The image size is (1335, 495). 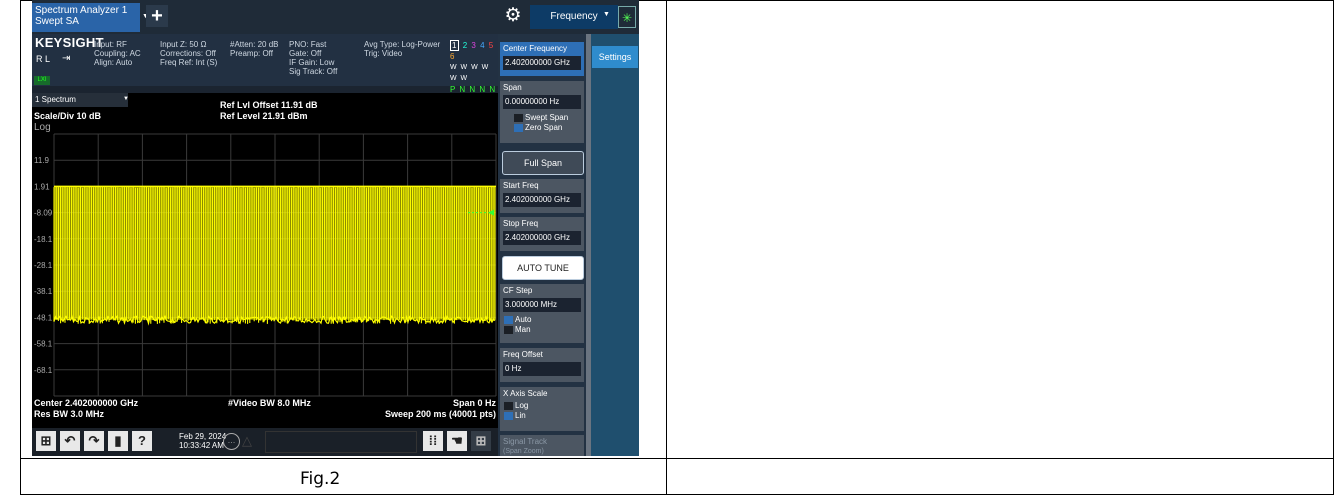 What do you see at coordinates (542, 416) in the screenshot?
I see `x-axis-lin-option: Lin` at bounding box center [542, 416].